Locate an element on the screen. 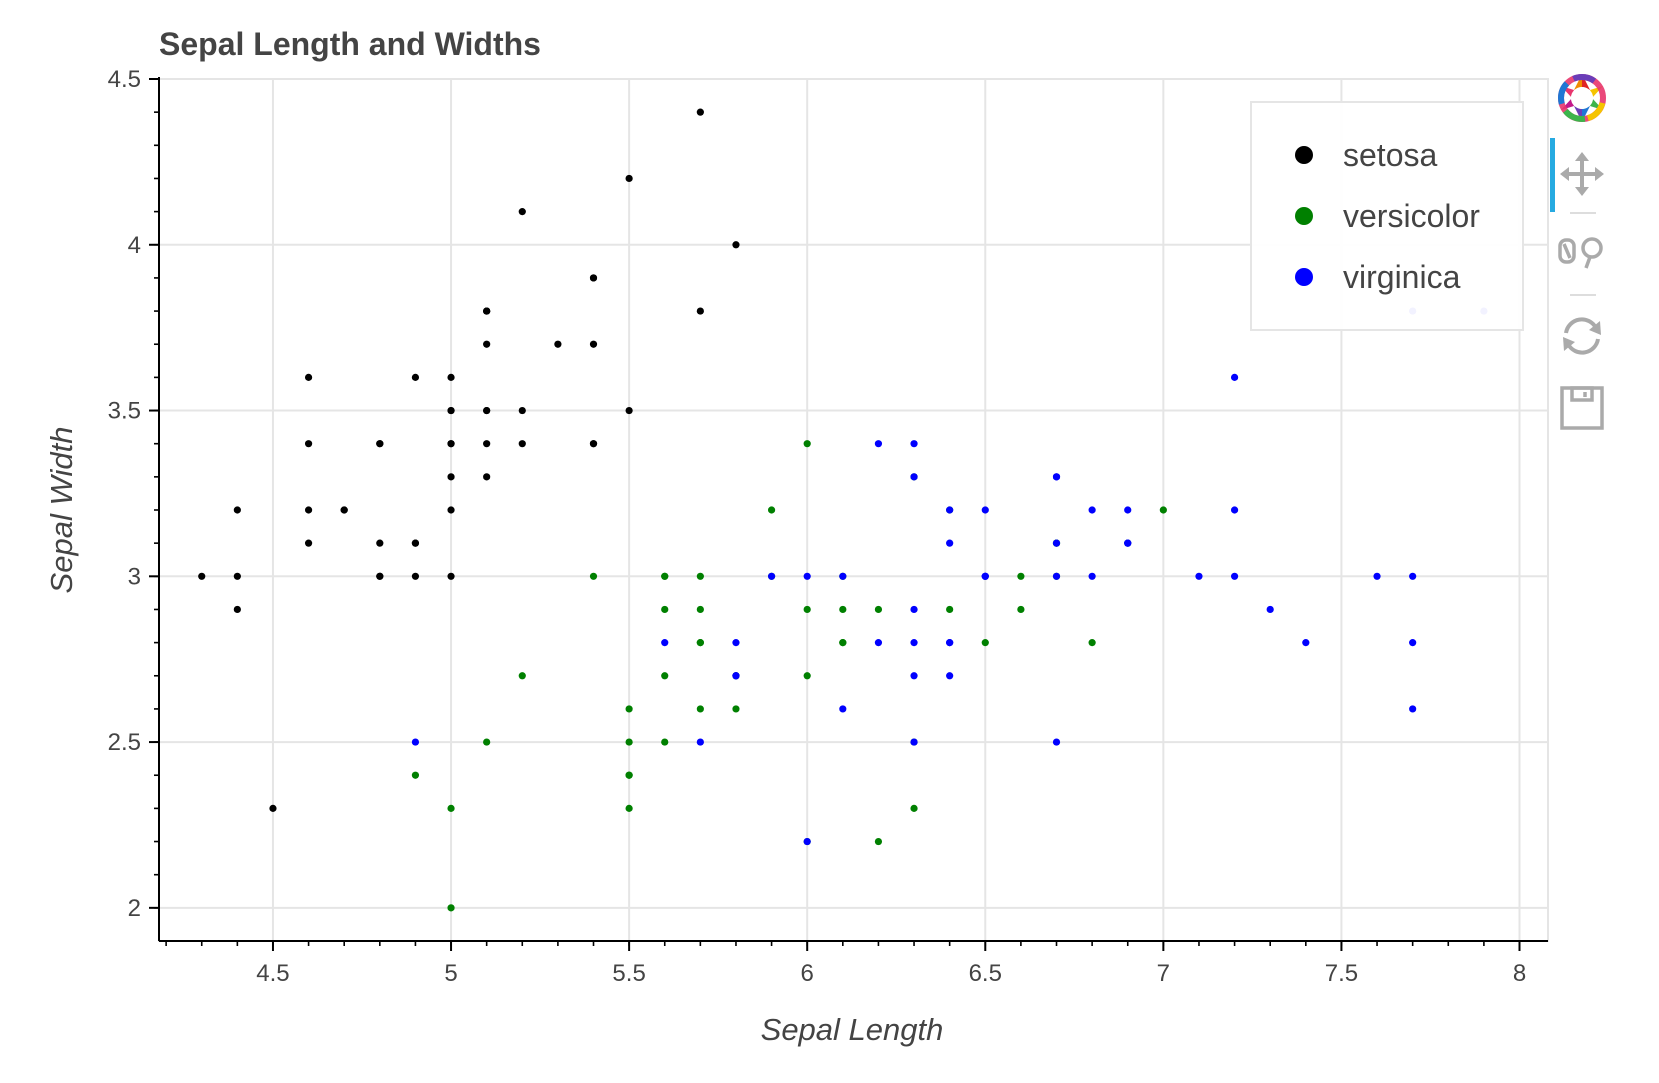  reset-icon is located at coordinates (1582, 336).